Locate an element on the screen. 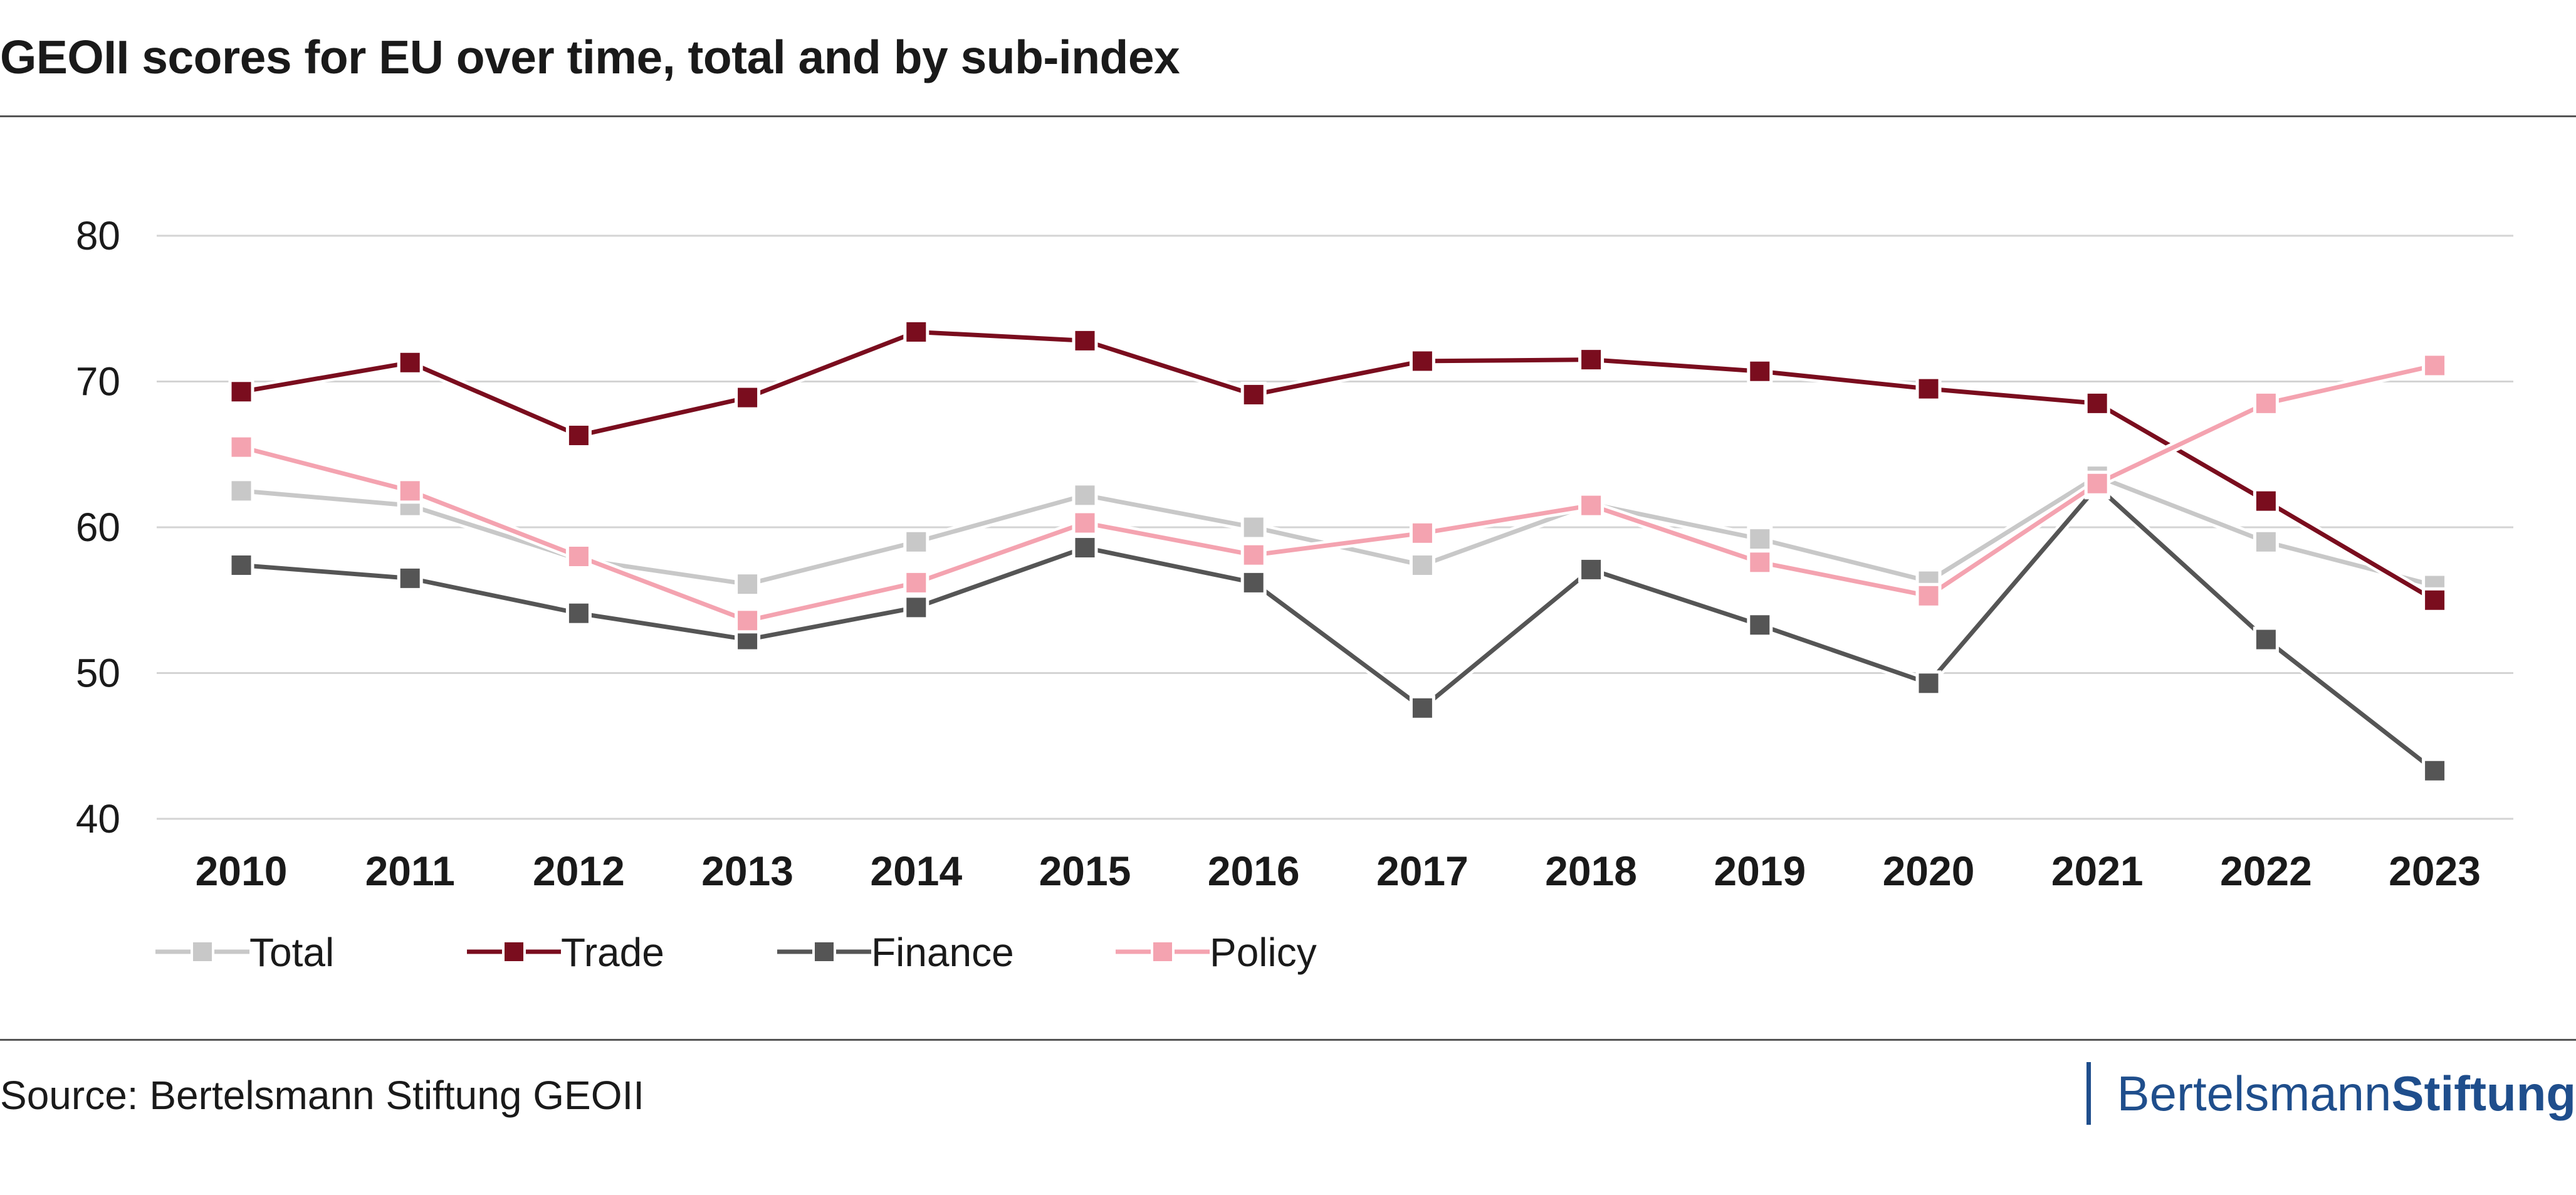 This screenshot has width=2576, height=1195. x-tick-label: 2022 is located at coordinates (2266, 871).